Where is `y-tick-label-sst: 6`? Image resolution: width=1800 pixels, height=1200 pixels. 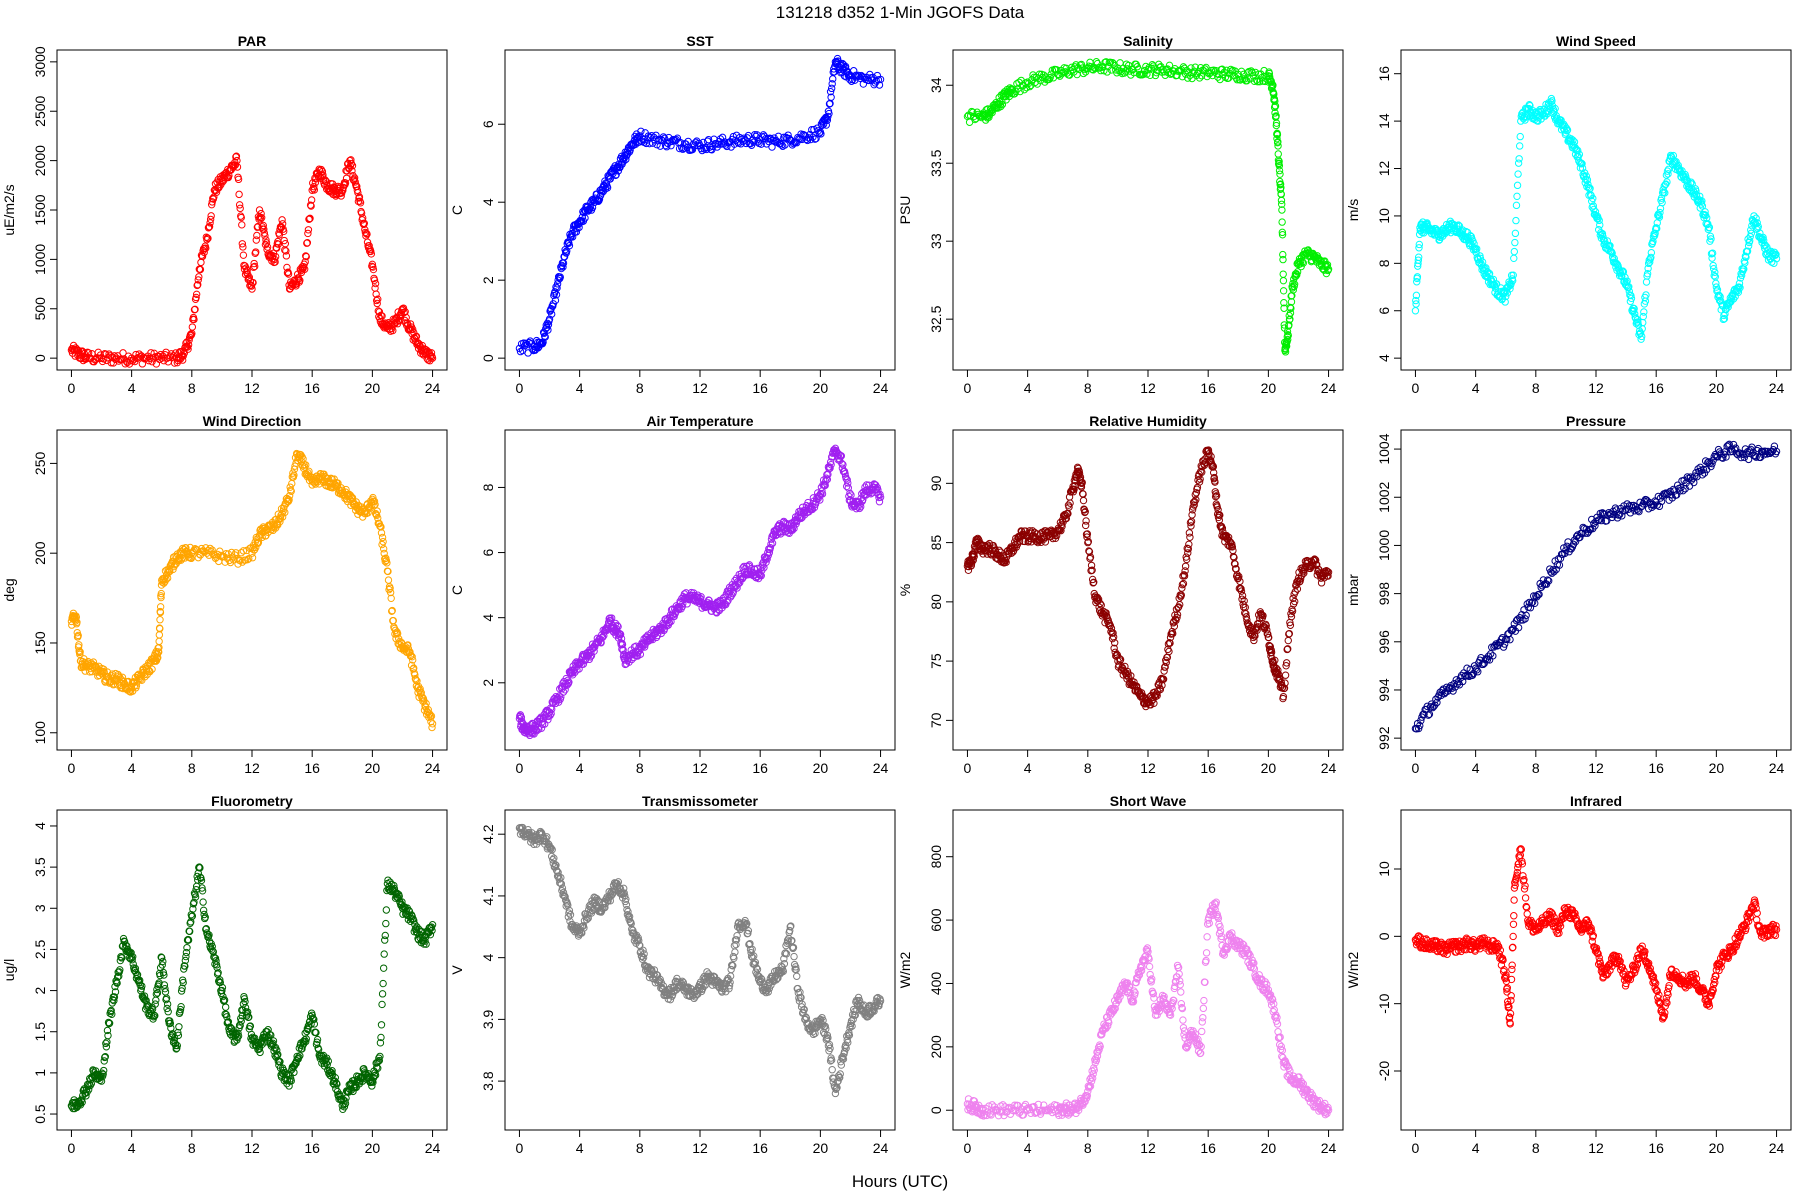
y-tick-label-sst: 6 is located at coordinates (488, 124).